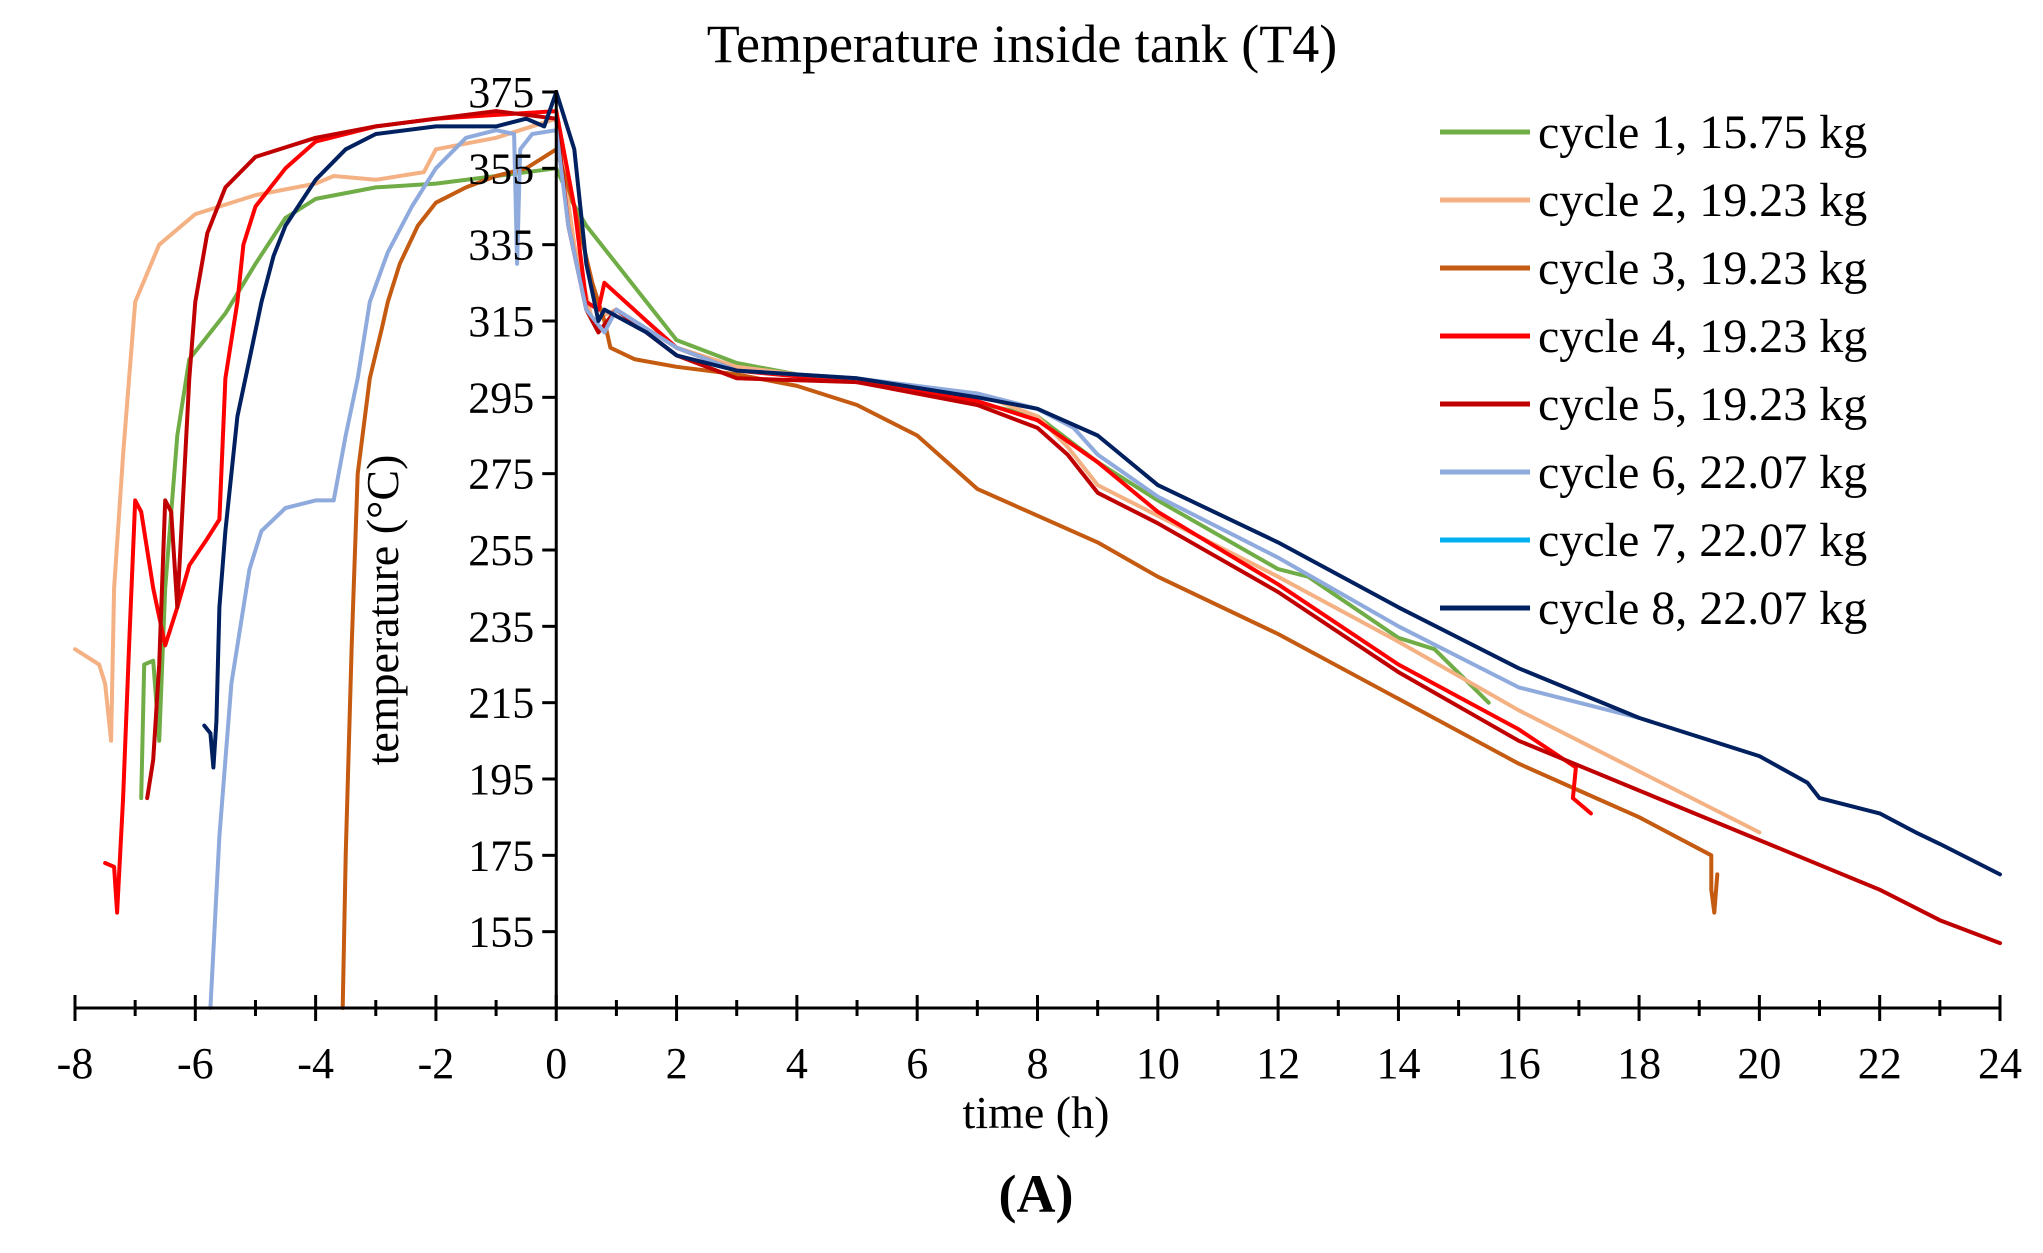 The height and width of the screenshot is (1253, 2043). Describe the element at coordinates (501, 779) in the screenshot. I see `y-tick-label: 195` at that location.